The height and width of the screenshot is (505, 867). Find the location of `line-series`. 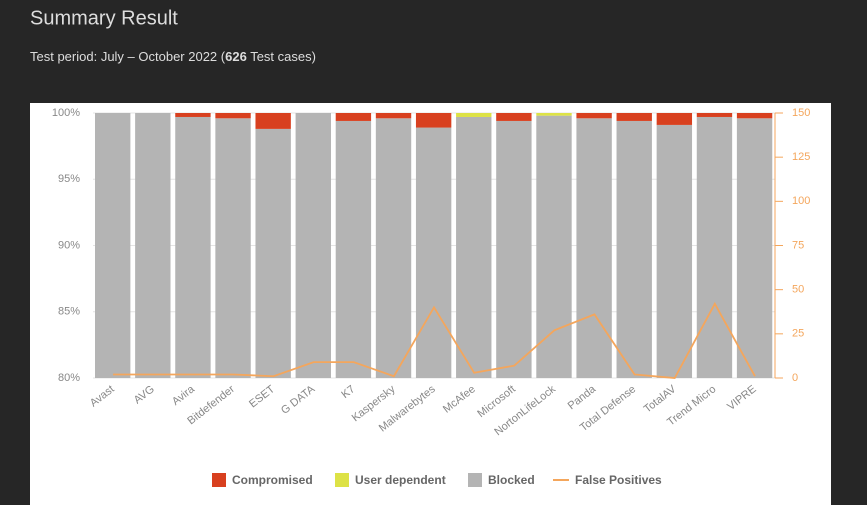

line-series is located at coordinates (434, 340).